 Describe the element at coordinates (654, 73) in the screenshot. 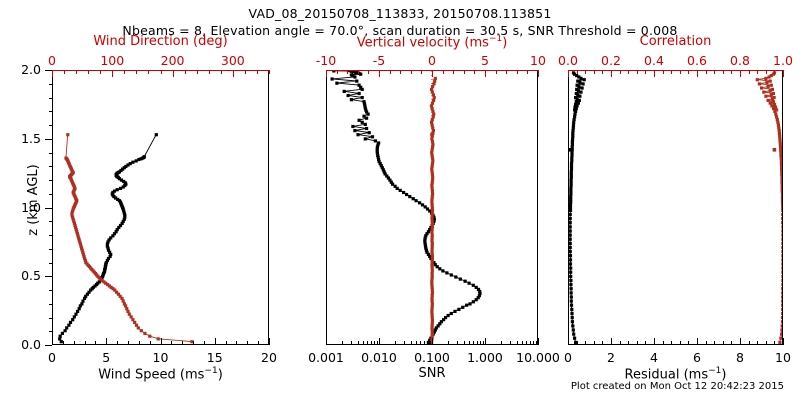

I see `x-axis-top-tick` at that location.